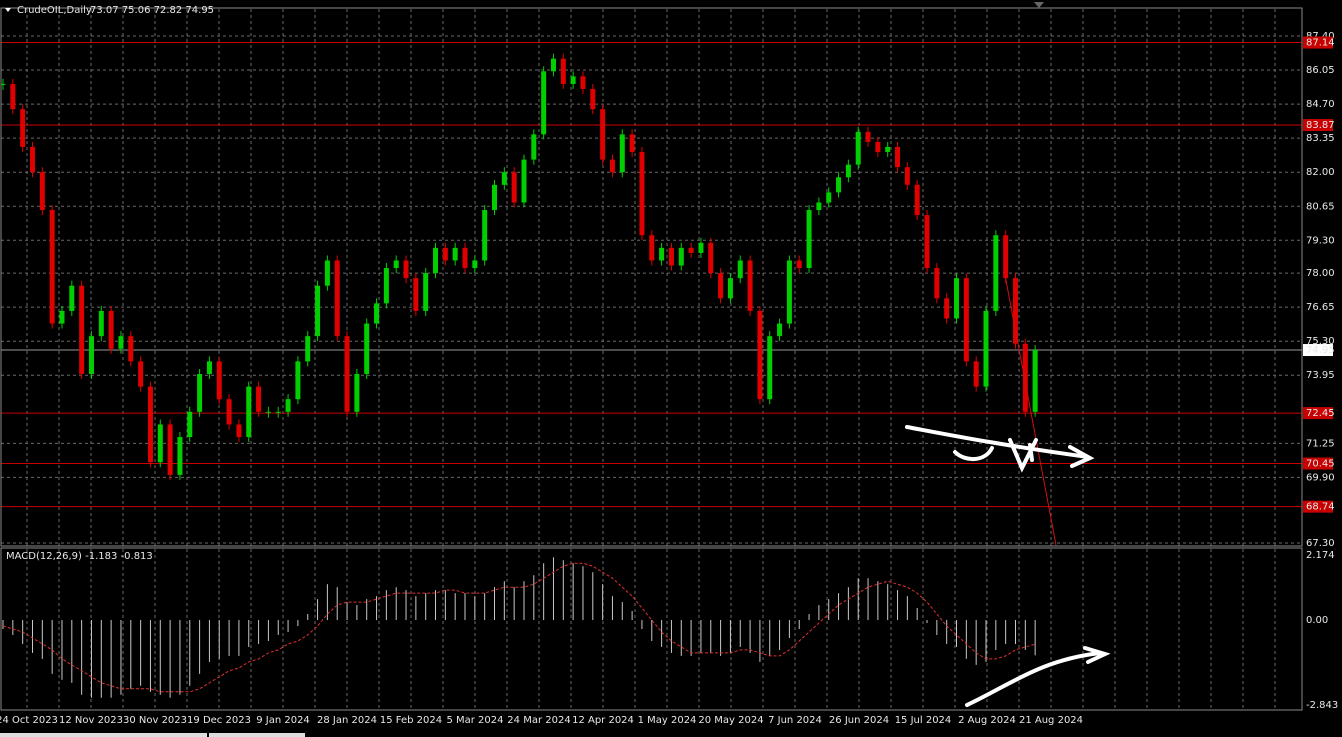 The width and height of the screenshot is (1342, 737). What do you see at coordinates (1317, 620) in the screenshot?
I see `y-tick-label: 0.00` at bounding box center [1317, 620].